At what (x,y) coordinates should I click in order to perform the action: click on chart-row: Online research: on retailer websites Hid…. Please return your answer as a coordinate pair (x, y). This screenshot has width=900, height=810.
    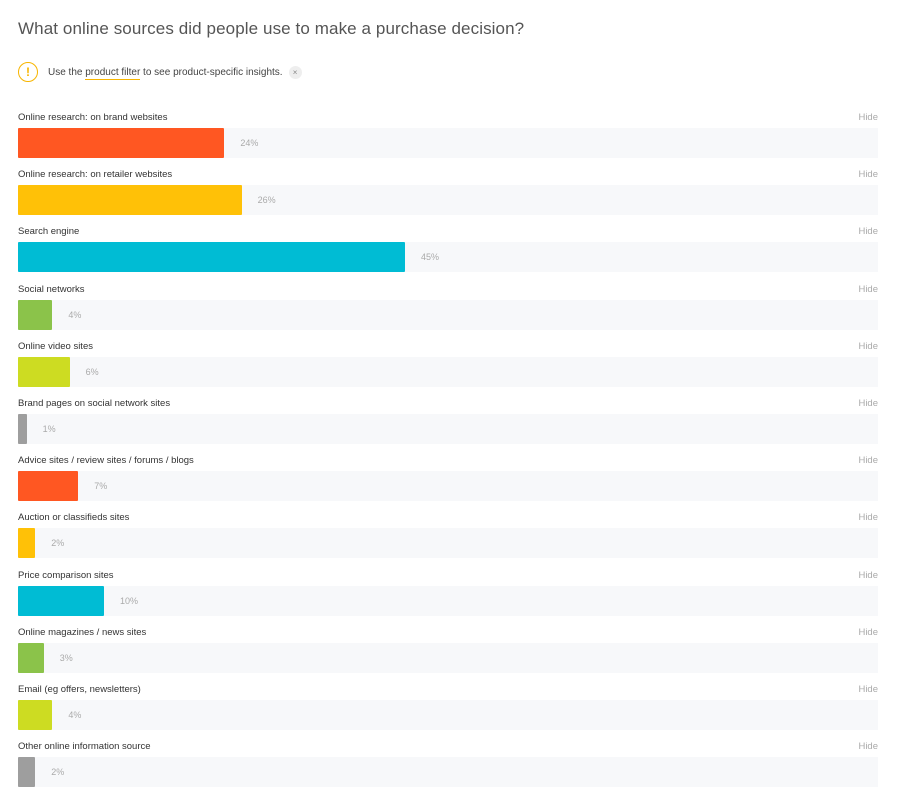
    Looking at the image, I should click on (449, 197).